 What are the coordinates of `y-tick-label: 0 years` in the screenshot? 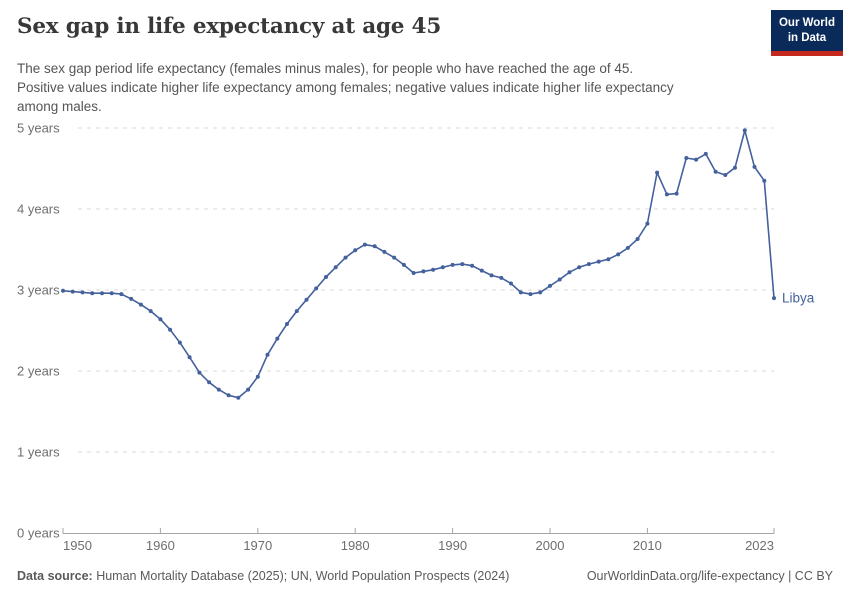 It's located at (38, 533).